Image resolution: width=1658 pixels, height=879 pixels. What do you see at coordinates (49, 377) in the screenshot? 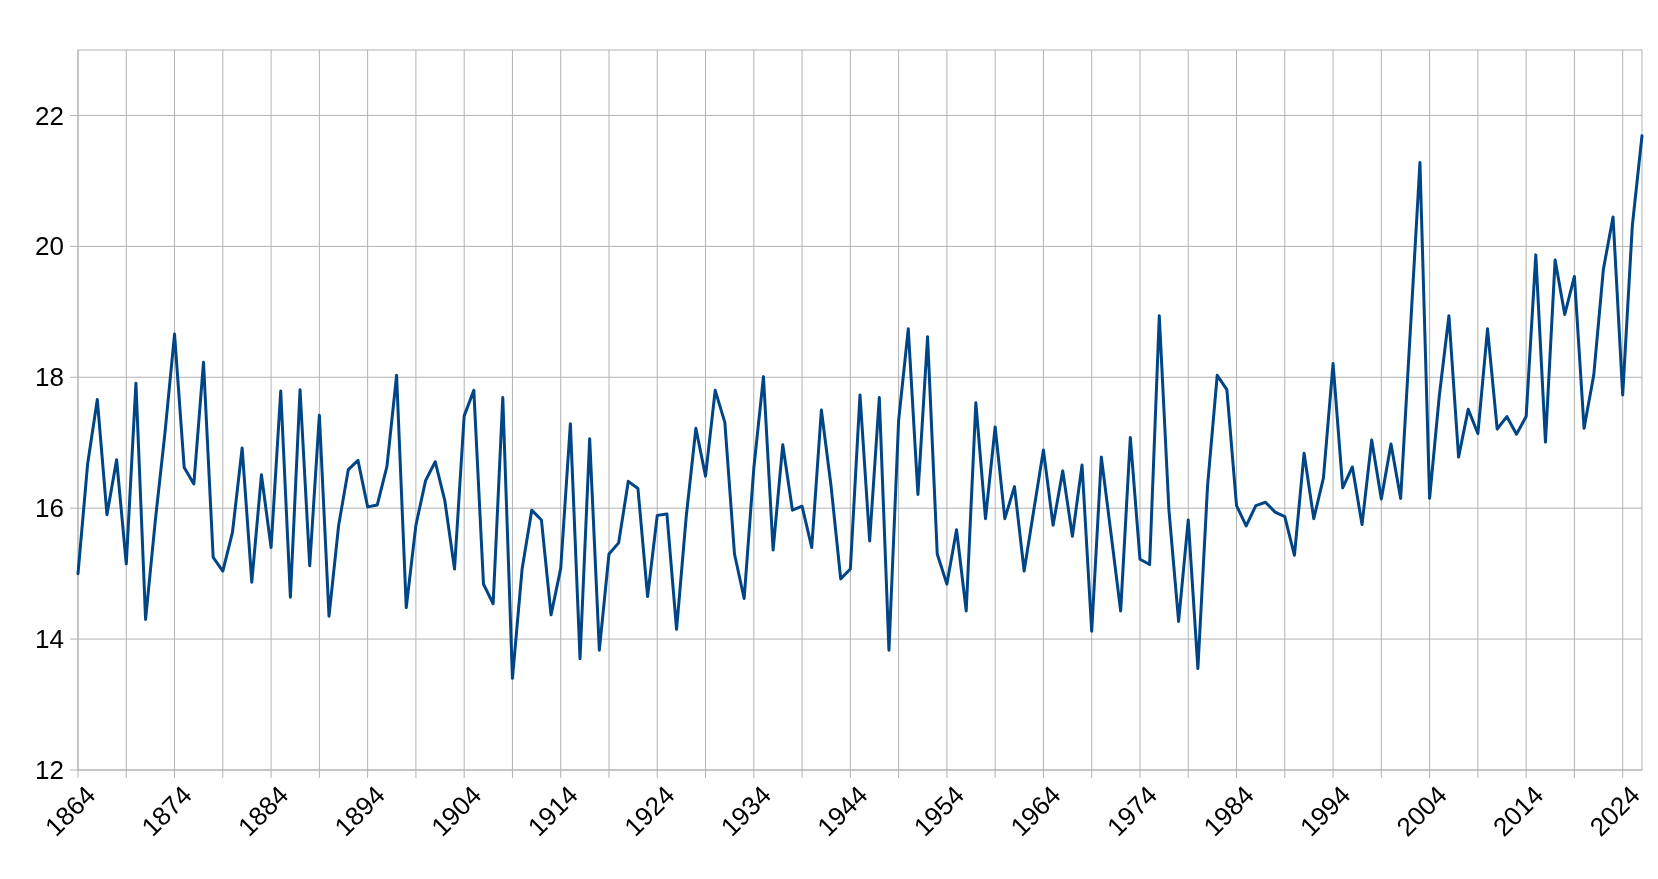
I see `y-tick-label: 18` at bounding box center [49, 377].